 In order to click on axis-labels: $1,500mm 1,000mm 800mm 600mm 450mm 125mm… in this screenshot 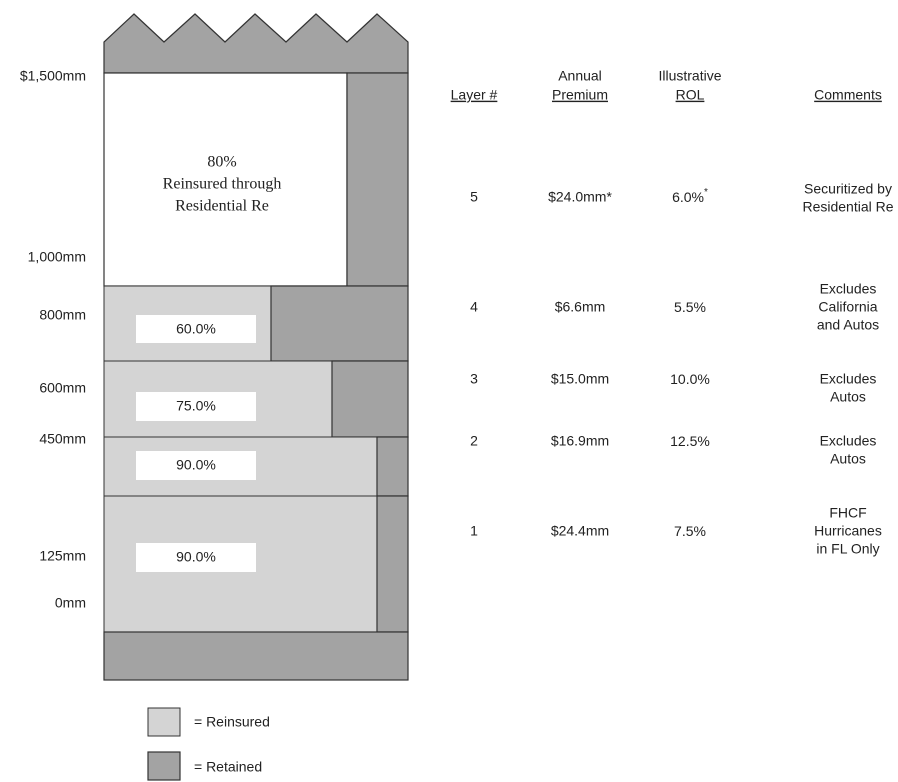, I will do `click(53, 339)`.